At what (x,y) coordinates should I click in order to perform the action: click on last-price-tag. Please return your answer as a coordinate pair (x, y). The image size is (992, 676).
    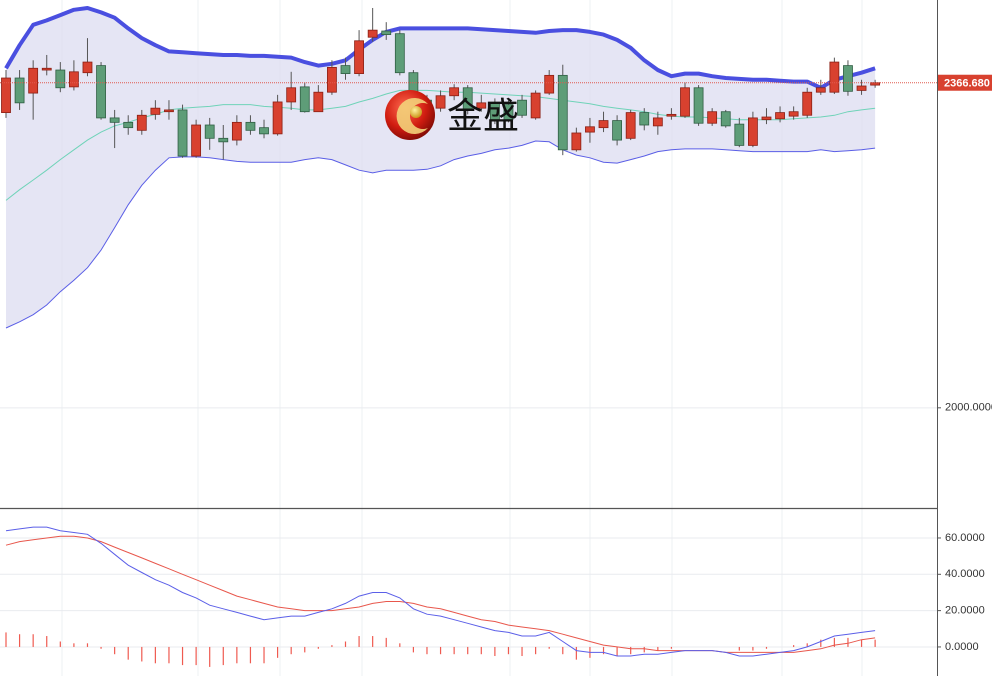
    Looking at the image, I should click on (965, 82).